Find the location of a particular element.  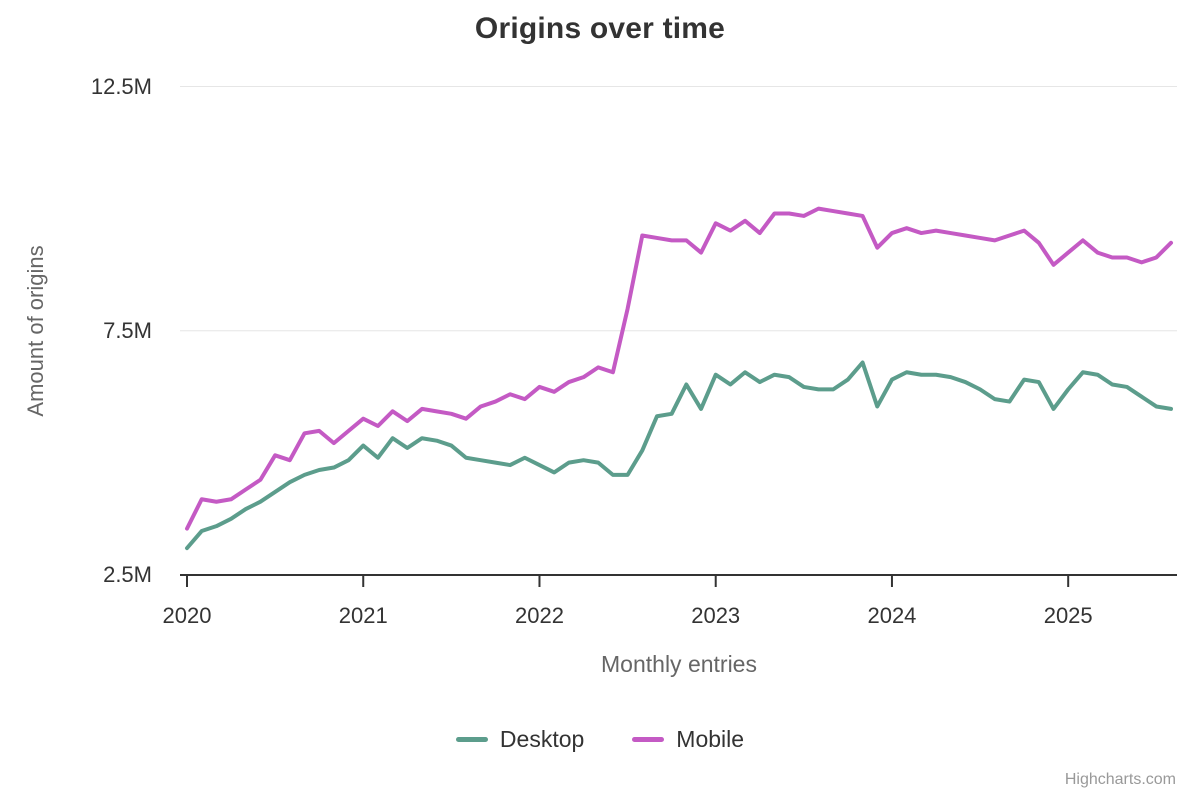

x-tick-label-2020: 2020 is located at coordinates (187, 615).